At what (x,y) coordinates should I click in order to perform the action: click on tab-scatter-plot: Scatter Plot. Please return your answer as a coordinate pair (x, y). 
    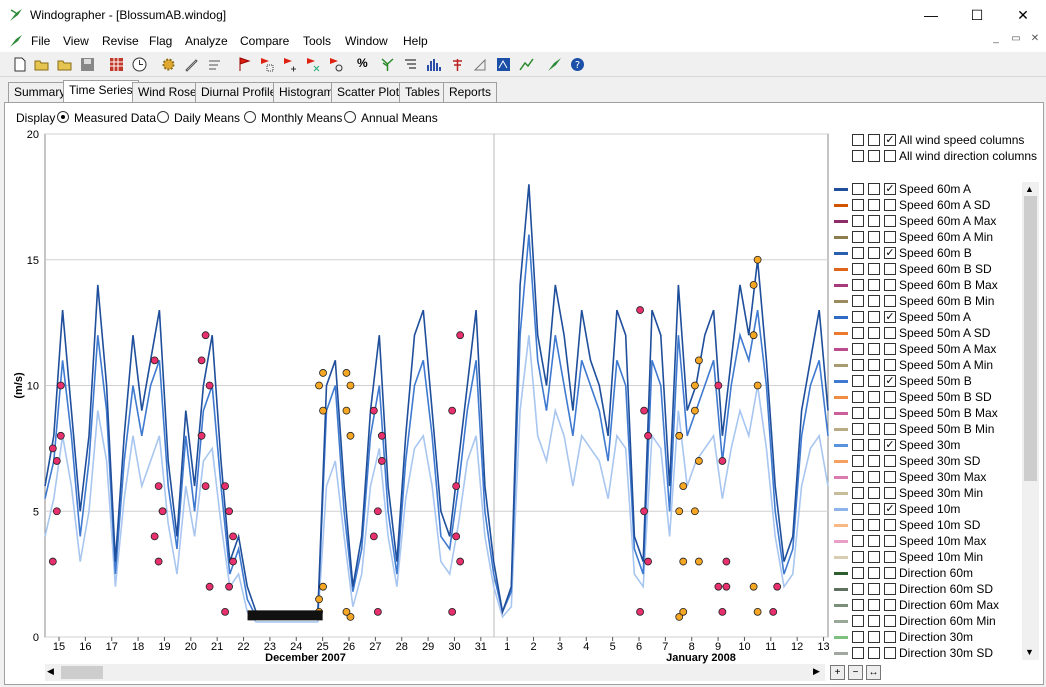
    Looking at the image, I should click on (368, 92).